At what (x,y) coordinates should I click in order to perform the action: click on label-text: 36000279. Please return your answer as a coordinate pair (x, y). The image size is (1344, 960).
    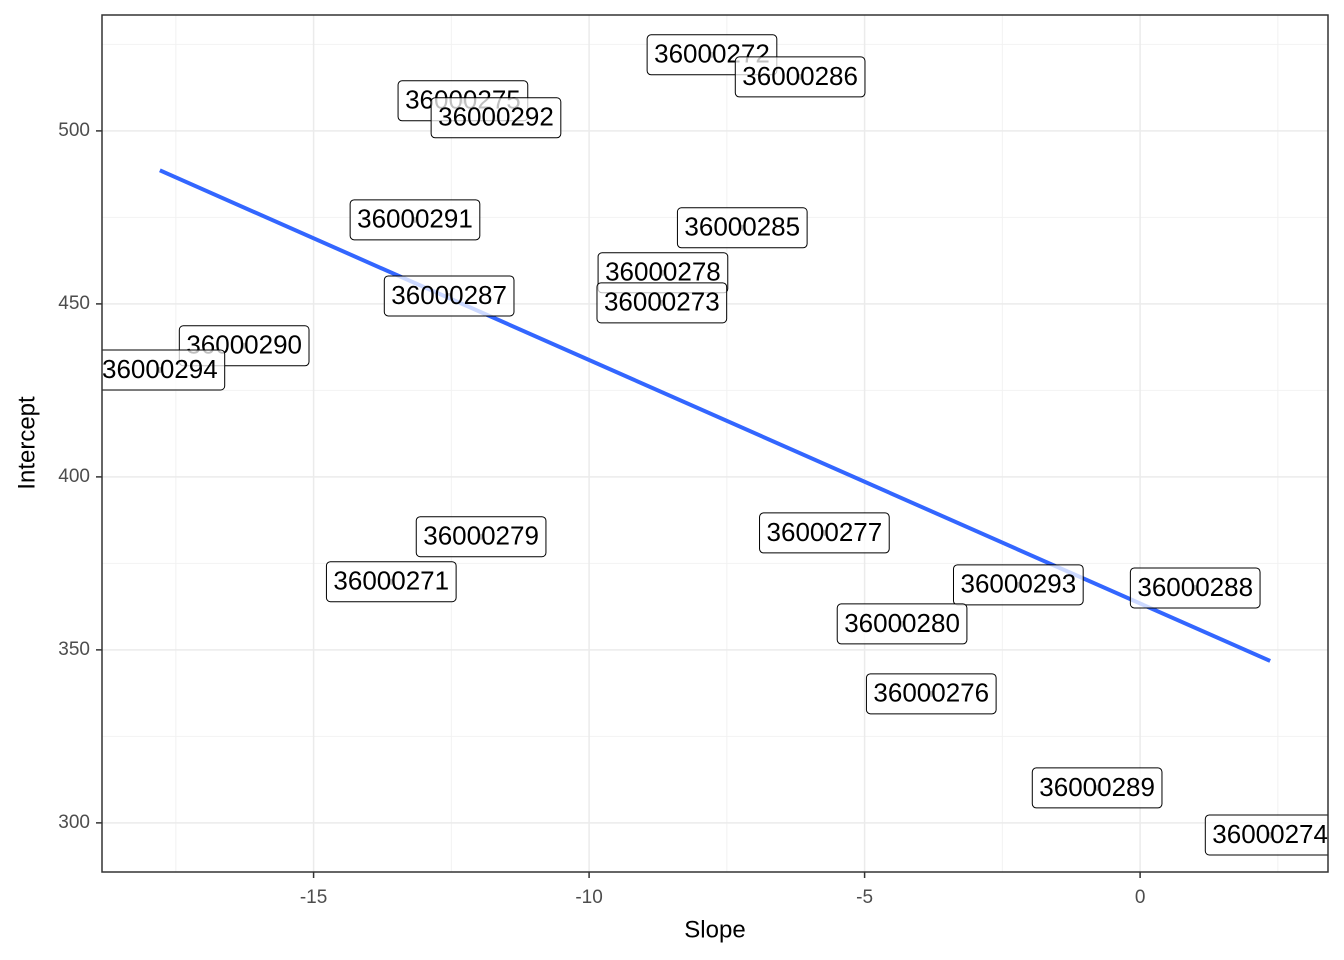
    Looking at the image, I should click on (481, 536).